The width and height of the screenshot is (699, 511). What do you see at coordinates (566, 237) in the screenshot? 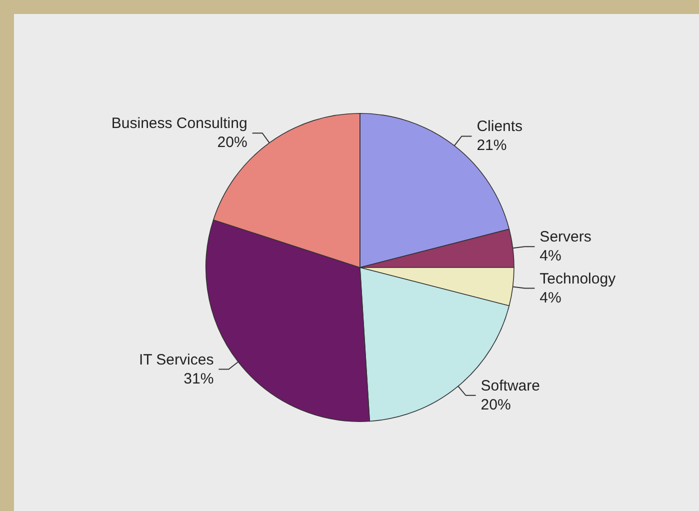
I see `slice-label: Servers` at bounding box center [566, 237].